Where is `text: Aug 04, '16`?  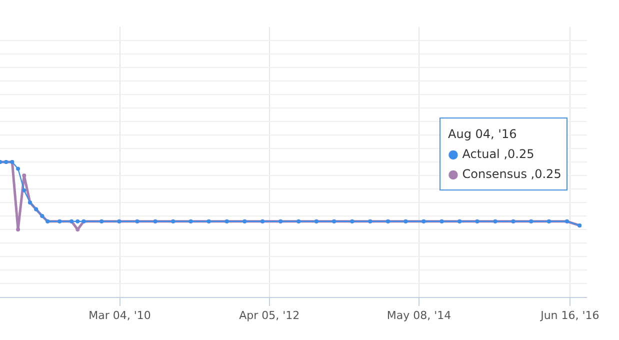 text: Aug 04, '16 is located at coordinates (482, 134).